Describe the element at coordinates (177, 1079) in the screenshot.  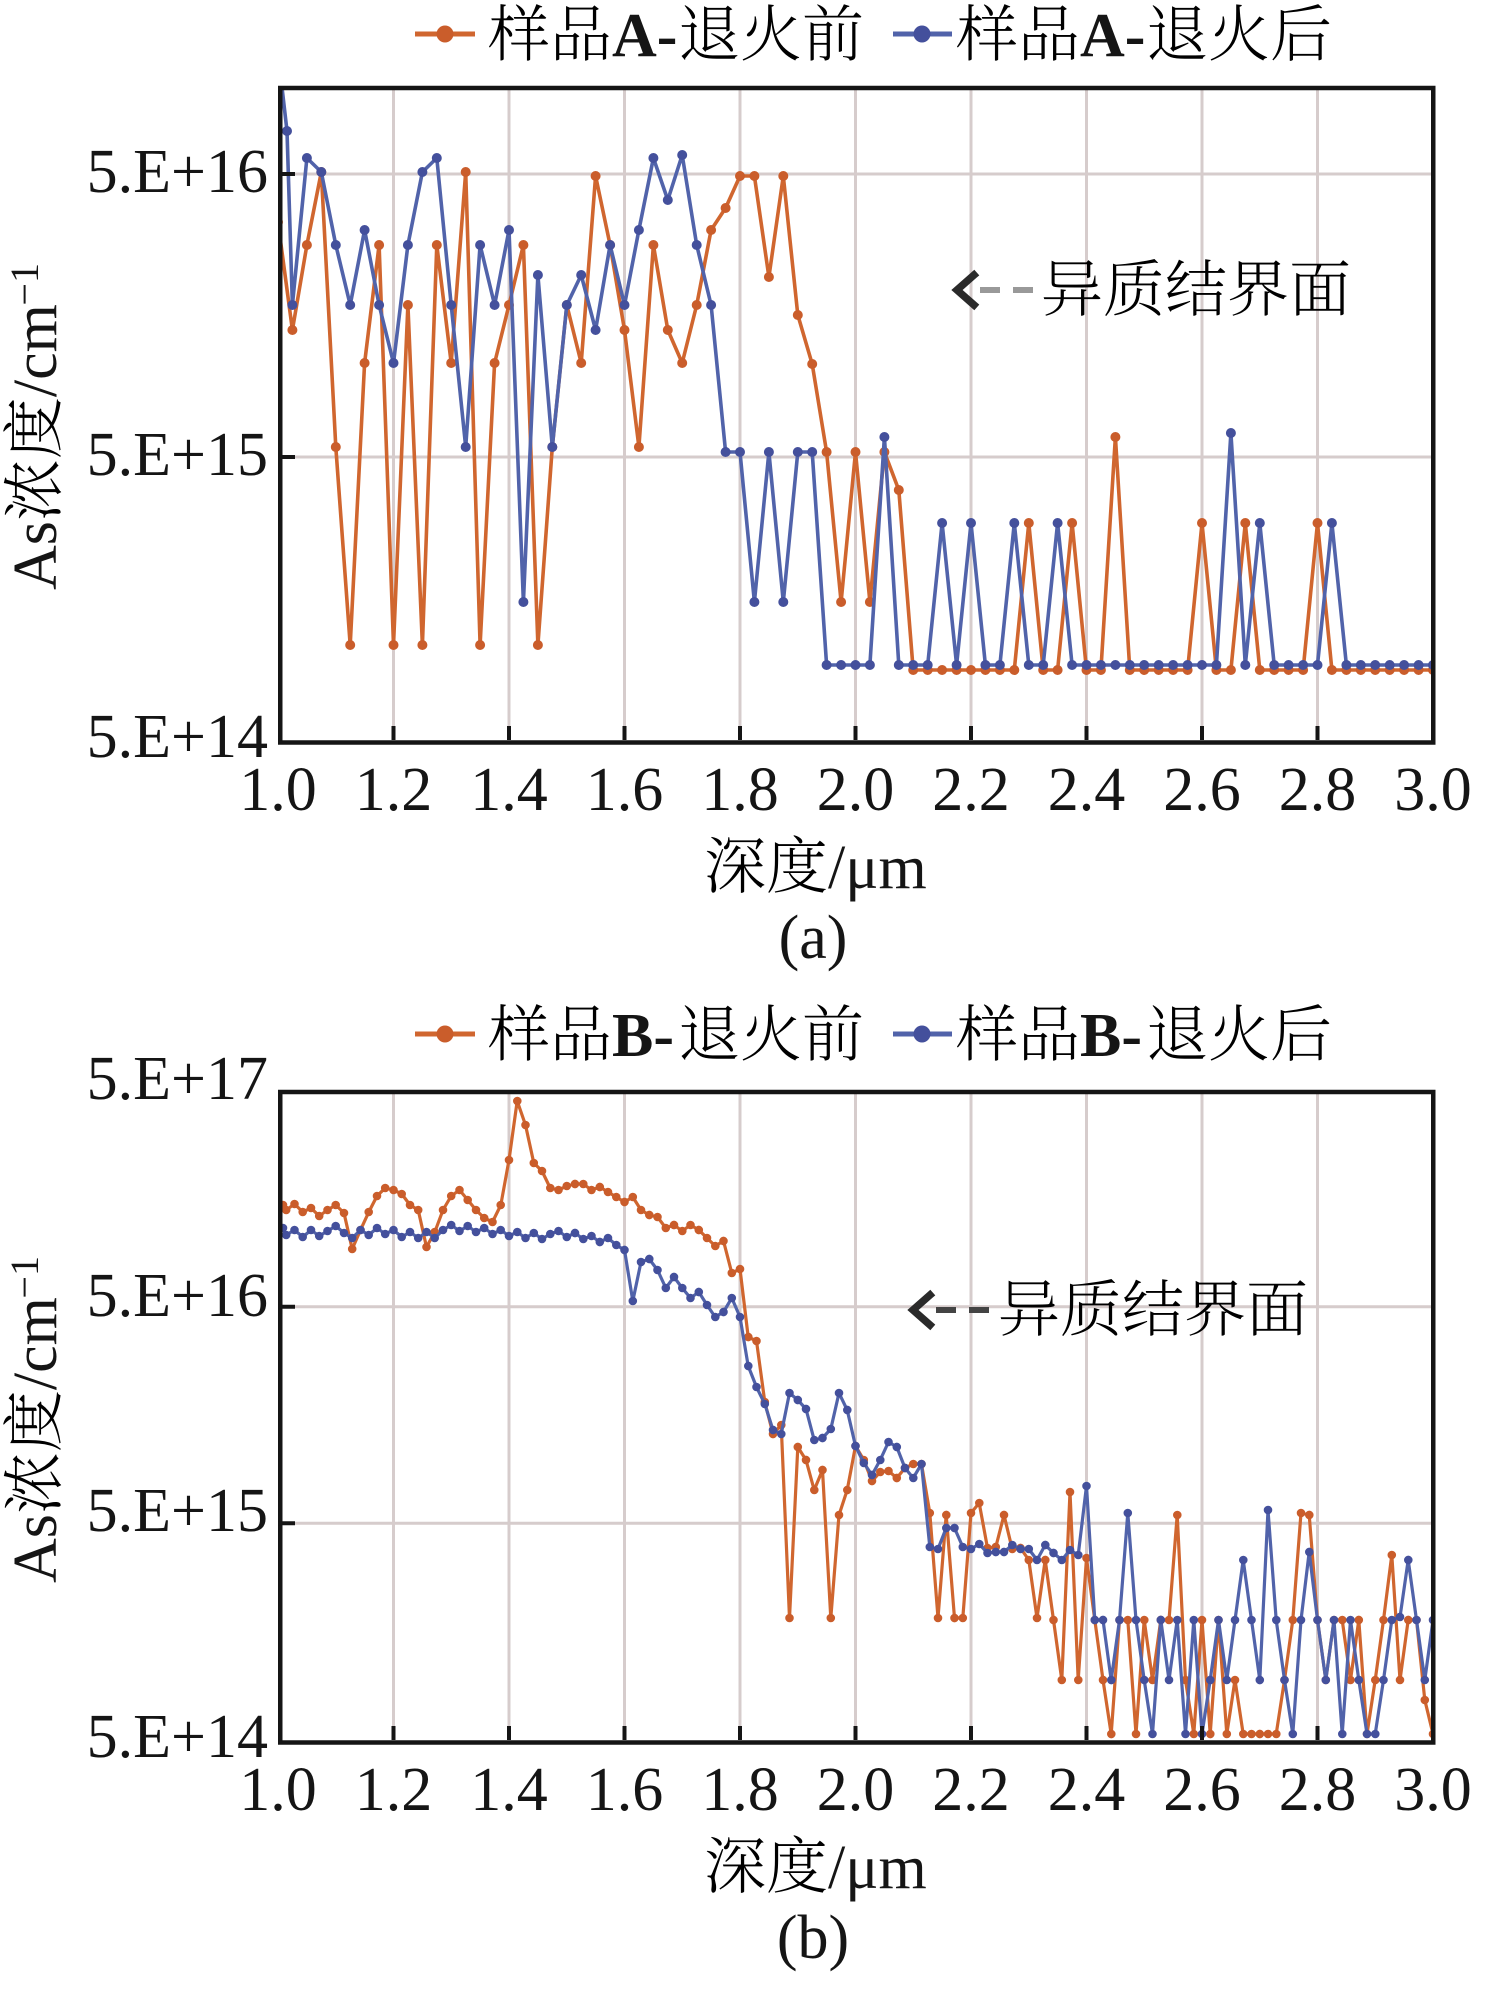
I see `svg-text: 5.E+17` at that location.